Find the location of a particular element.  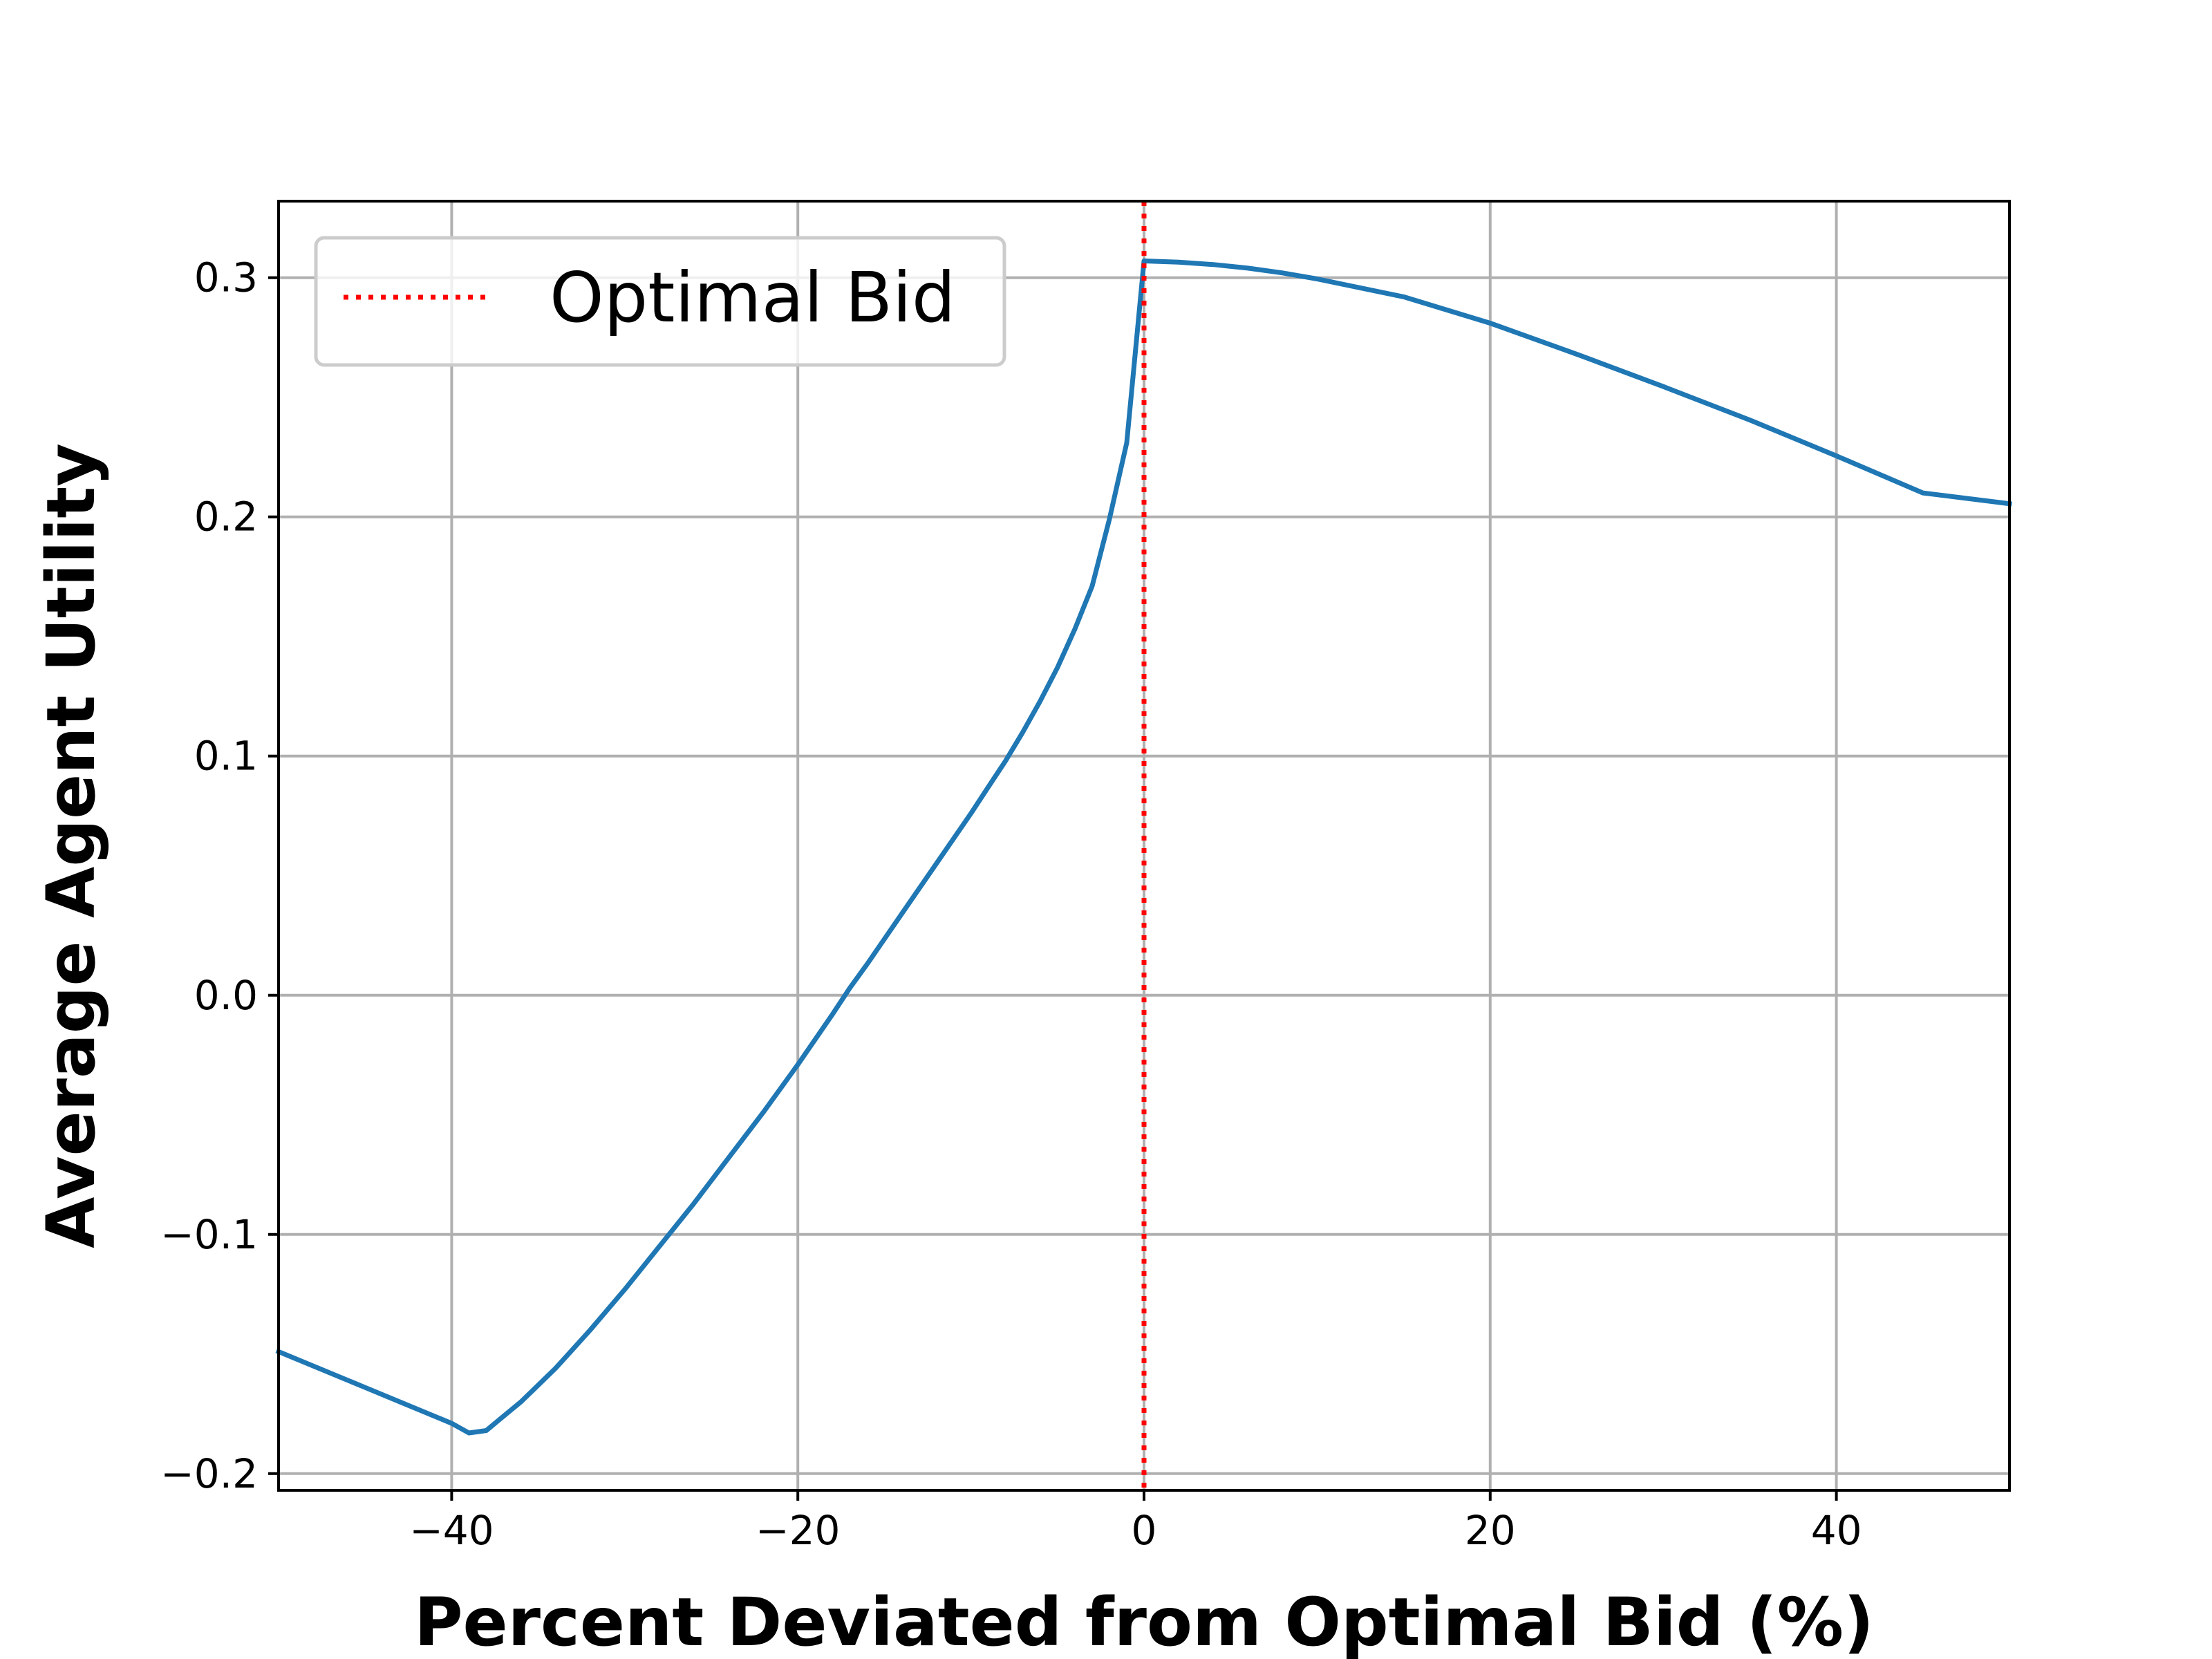

legend: Optimal Bid is located at coordinates (660, 301).